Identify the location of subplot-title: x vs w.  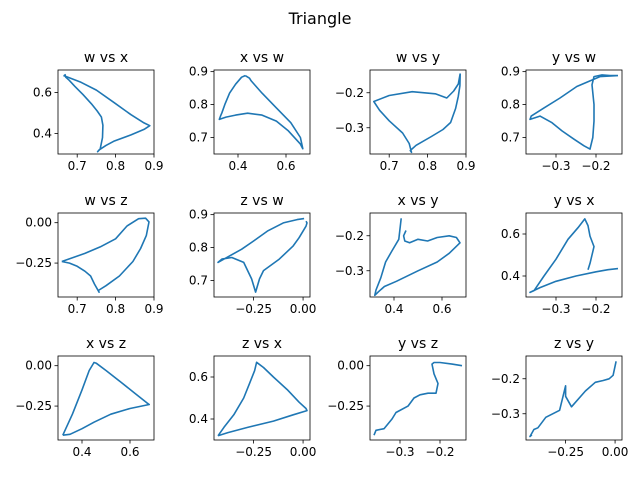
(262, 58).